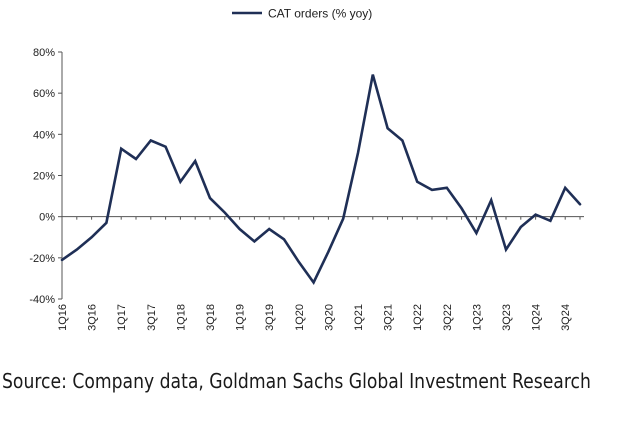 This screenshot has width=620, height=430. What do you see at coordinates (122, 317) in the screenshot?
I see `x-tick-label: 1Q17` at bounding box center [122, 317].